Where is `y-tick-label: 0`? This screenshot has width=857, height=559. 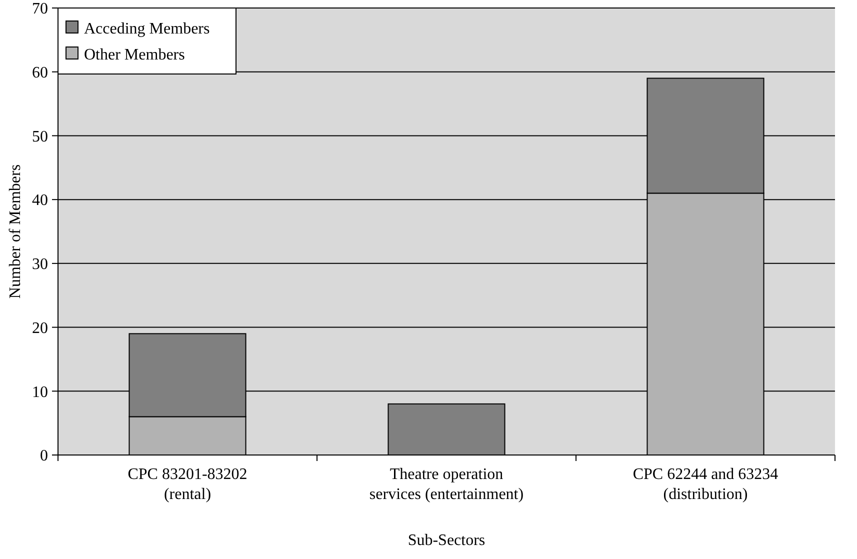 y-tick-label: 0 is located at coordinates (44, 456).